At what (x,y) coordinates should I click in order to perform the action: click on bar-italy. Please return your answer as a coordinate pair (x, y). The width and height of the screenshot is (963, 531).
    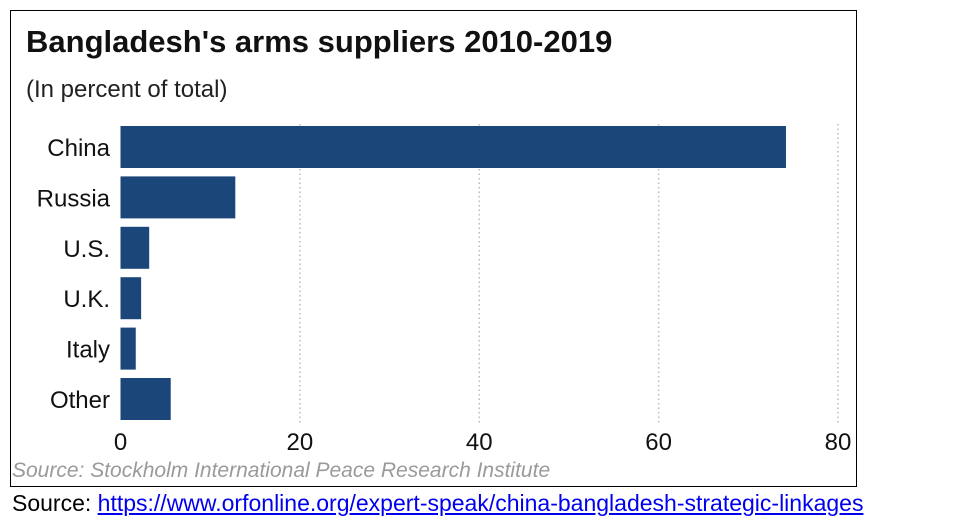
    Looking at the image, I should click on (128, 348).